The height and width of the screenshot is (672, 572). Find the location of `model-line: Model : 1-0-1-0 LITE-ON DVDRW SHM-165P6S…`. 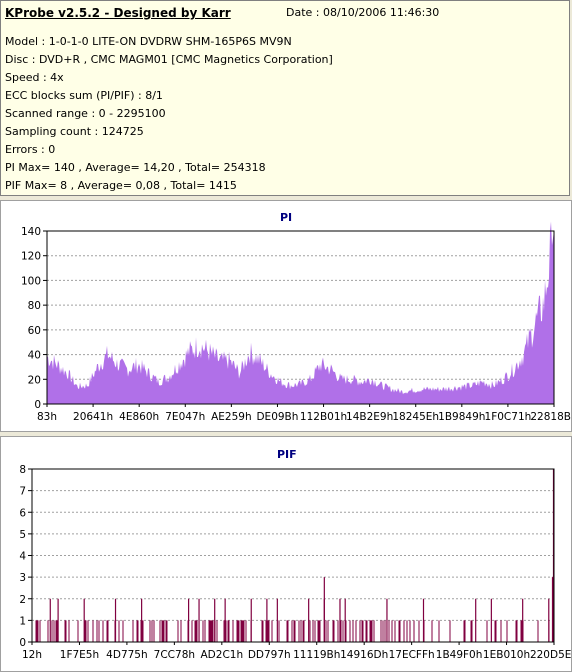

model-line: Model : 1-0-1-0 LITE-ON DVDRW SHM-165P6S… is located at coordinates (148, 41).